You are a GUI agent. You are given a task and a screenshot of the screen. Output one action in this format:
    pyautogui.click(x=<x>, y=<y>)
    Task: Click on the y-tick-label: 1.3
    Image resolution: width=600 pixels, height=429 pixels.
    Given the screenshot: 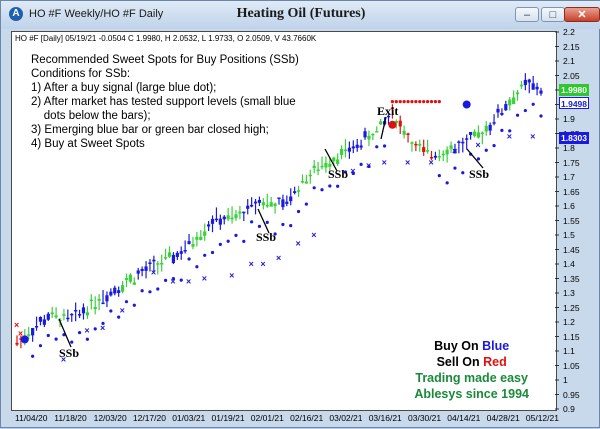 What is the action you would take?
    pyautogui.click(x=569, y=293)
    